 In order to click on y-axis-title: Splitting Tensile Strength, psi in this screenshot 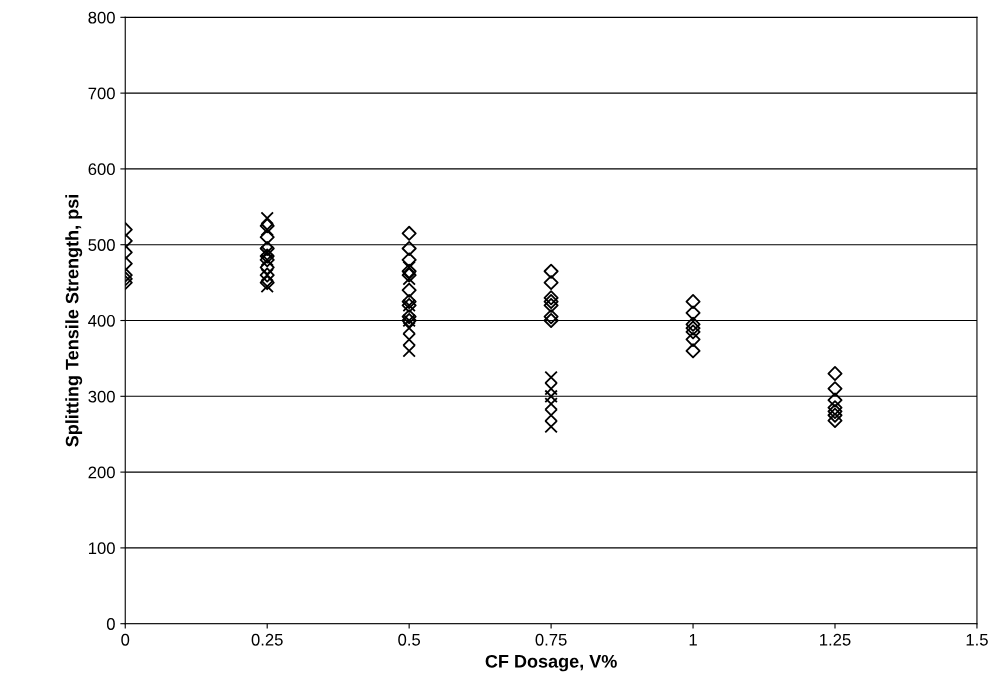, I will do `click(74, 321)`.